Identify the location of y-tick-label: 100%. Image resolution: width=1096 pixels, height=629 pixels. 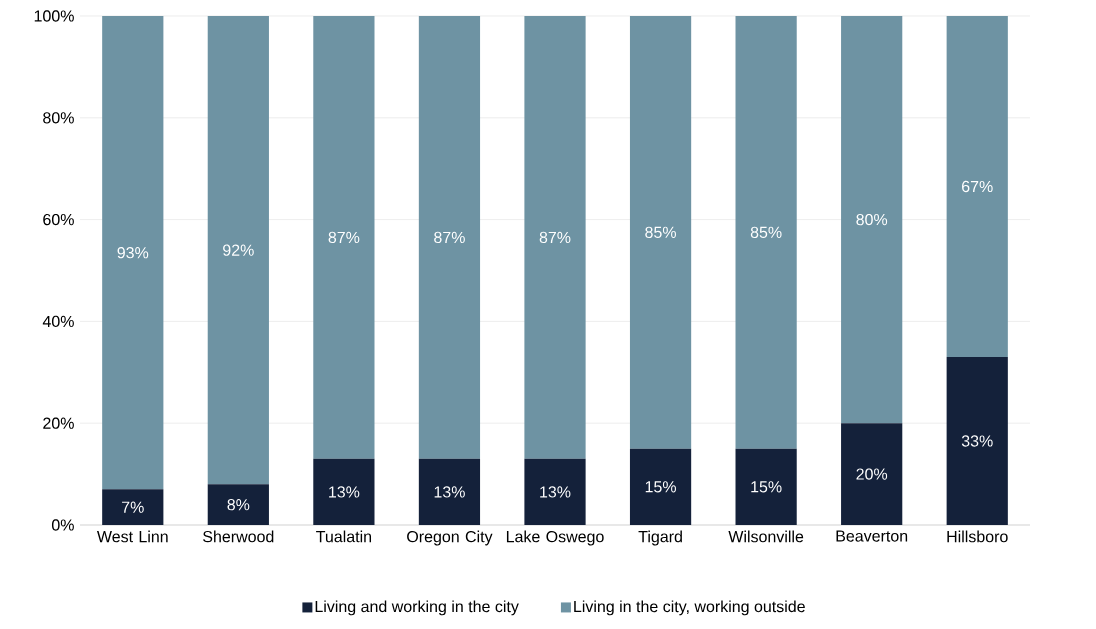
(54, 16).